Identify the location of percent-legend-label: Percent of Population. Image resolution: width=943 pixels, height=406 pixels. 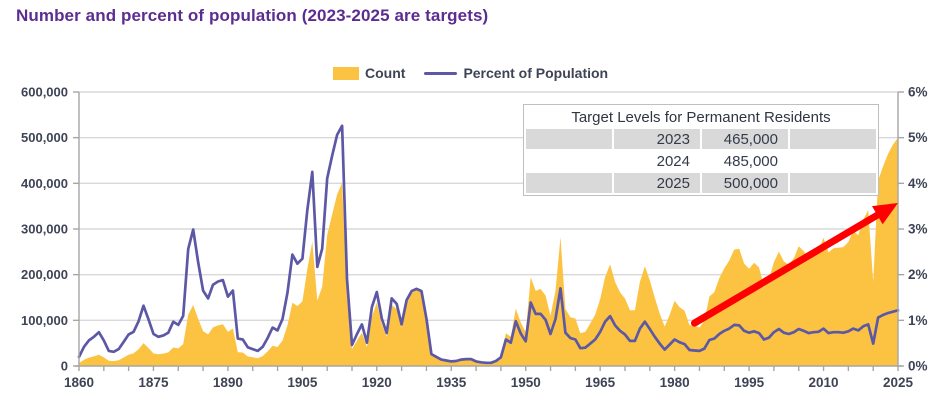
(536, 73).